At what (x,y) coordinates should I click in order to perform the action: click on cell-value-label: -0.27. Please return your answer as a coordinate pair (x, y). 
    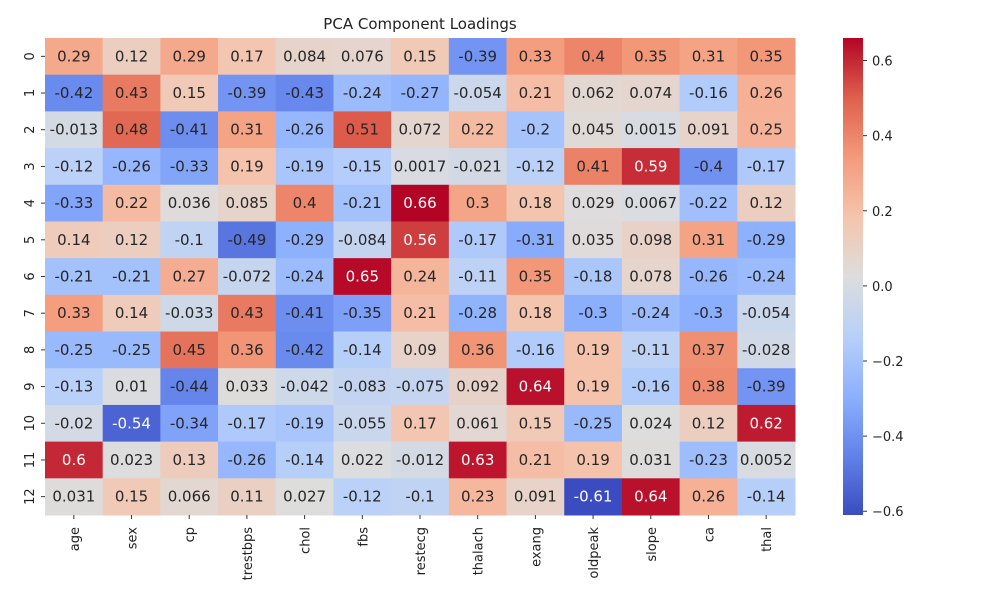
    Looking at the image, I should click on (420, 93).